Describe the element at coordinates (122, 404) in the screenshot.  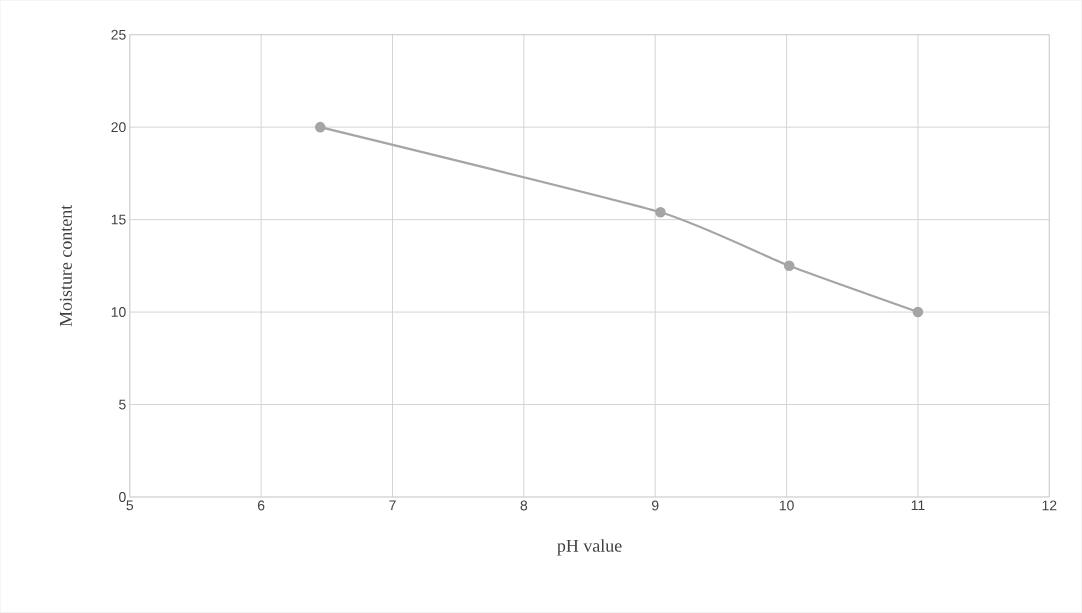
I see `y-tick-label: 5` at that location.